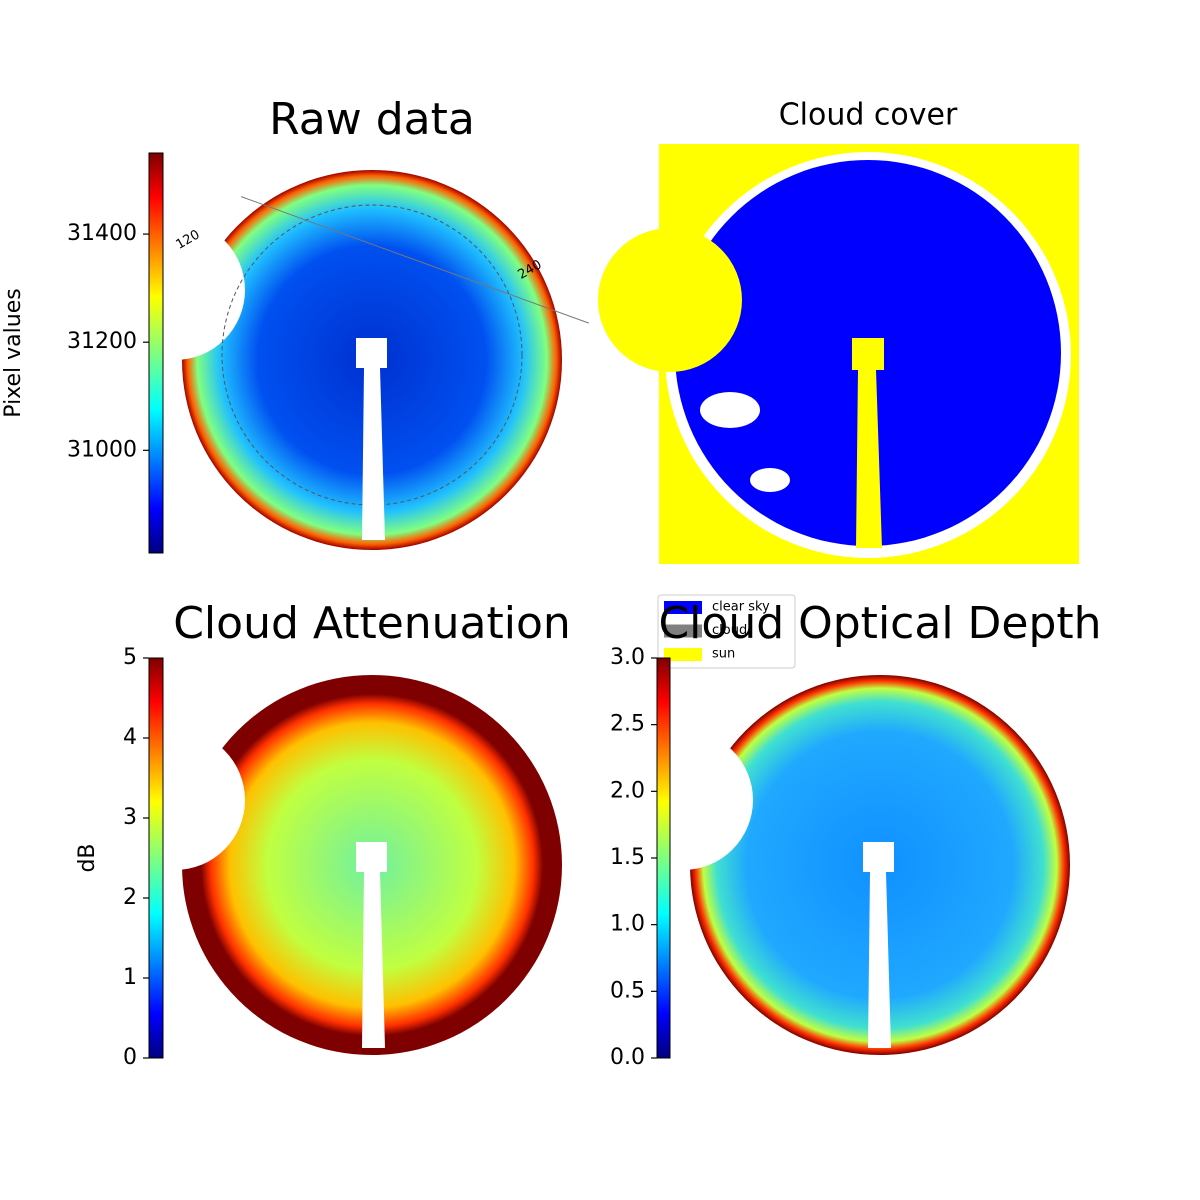 Image resolution: width=1200 pixels, height=1200 pixels. I want to click on colorbar-tick-label: 3, so click(130, 817).